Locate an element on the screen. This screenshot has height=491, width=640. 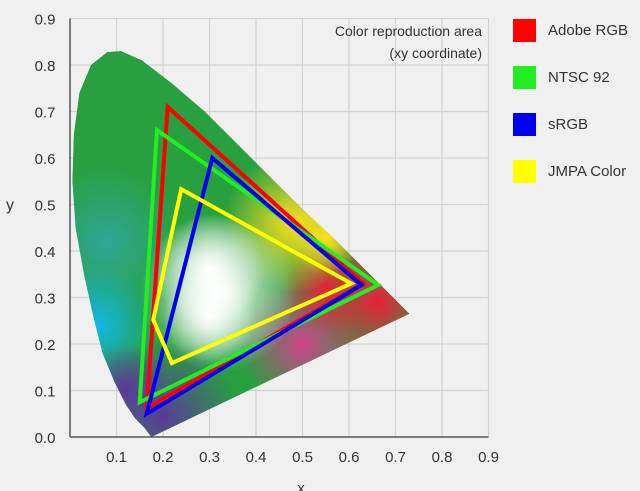
legend-label: Adobe RGB is located at coordinates (588, 30).